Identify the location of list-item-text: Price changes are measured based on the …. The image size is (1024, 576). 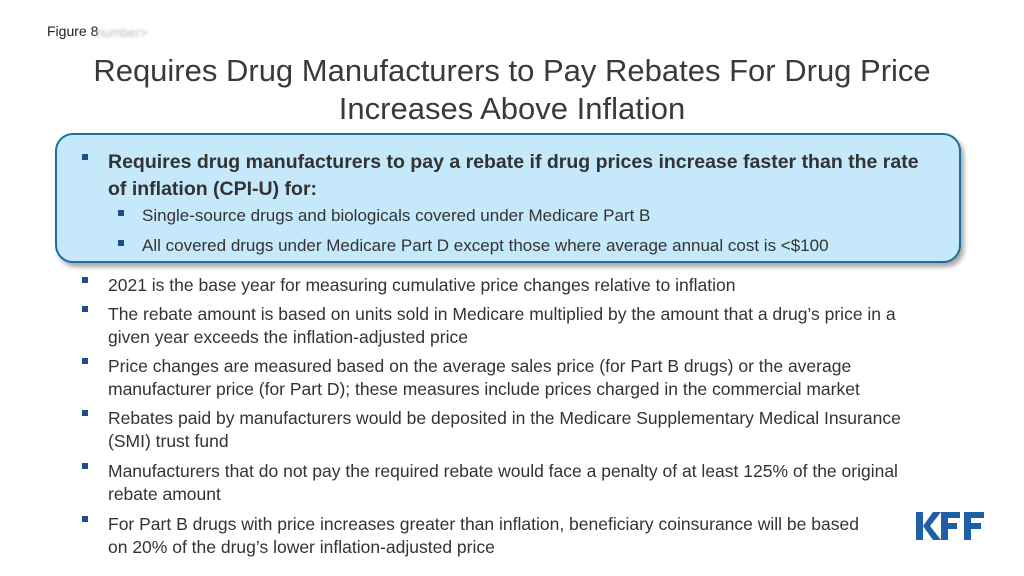
(484, 377).